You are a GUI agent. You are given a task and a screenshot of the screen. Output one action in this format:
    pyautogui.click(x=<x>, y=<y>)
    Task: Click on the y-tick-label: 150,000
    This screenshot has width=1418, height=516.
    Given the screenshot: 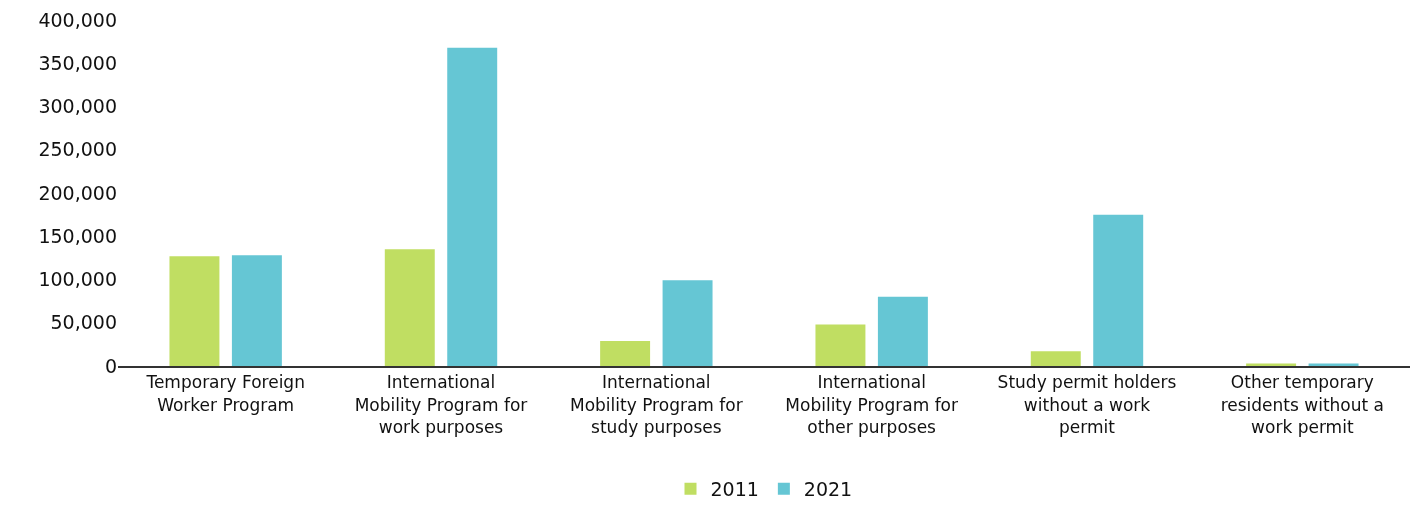 What is the action you would take?
    pyautogui.click(x=77, y=235)
    